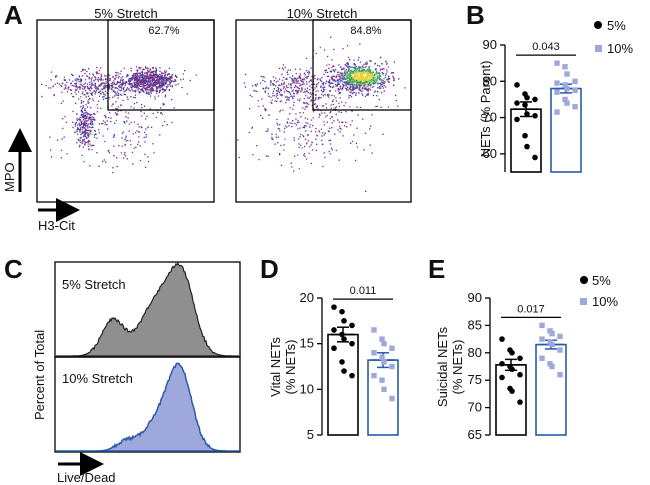 This screenshot has width=650, height=485. I want to click on flow-events-10pct, so click(321, 114).